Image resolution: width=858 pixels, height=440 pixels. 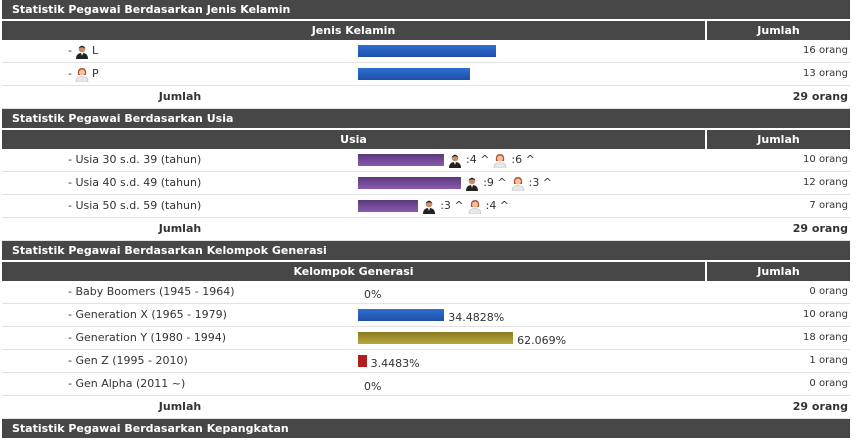 I want to click on row-count: 10 orang, so click(x=825, y=314).